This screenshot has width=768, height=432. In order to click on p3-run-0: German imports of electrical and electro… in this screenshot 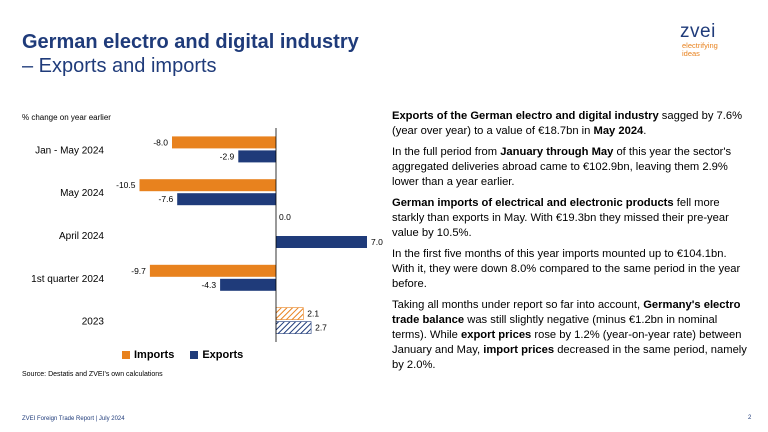, I will do `click(533, 203)`.